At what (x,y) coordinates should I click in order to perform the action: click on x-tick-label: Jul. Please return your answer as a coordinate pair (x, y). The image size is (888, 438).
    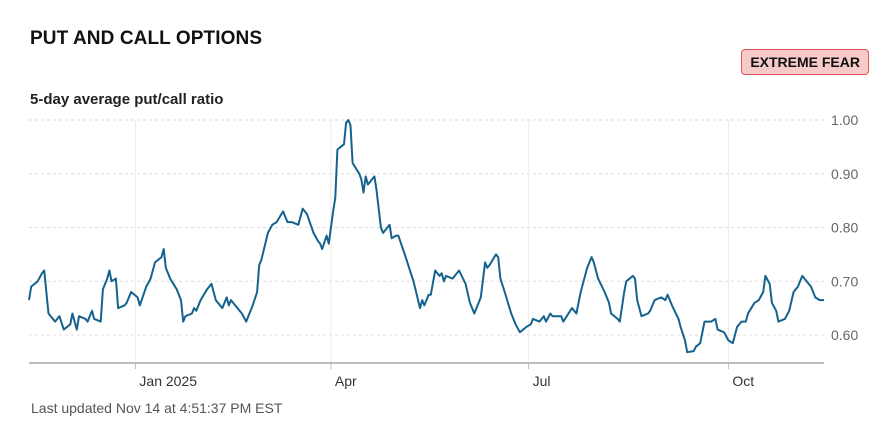
    Looking at the image, I should click on (542, 381).